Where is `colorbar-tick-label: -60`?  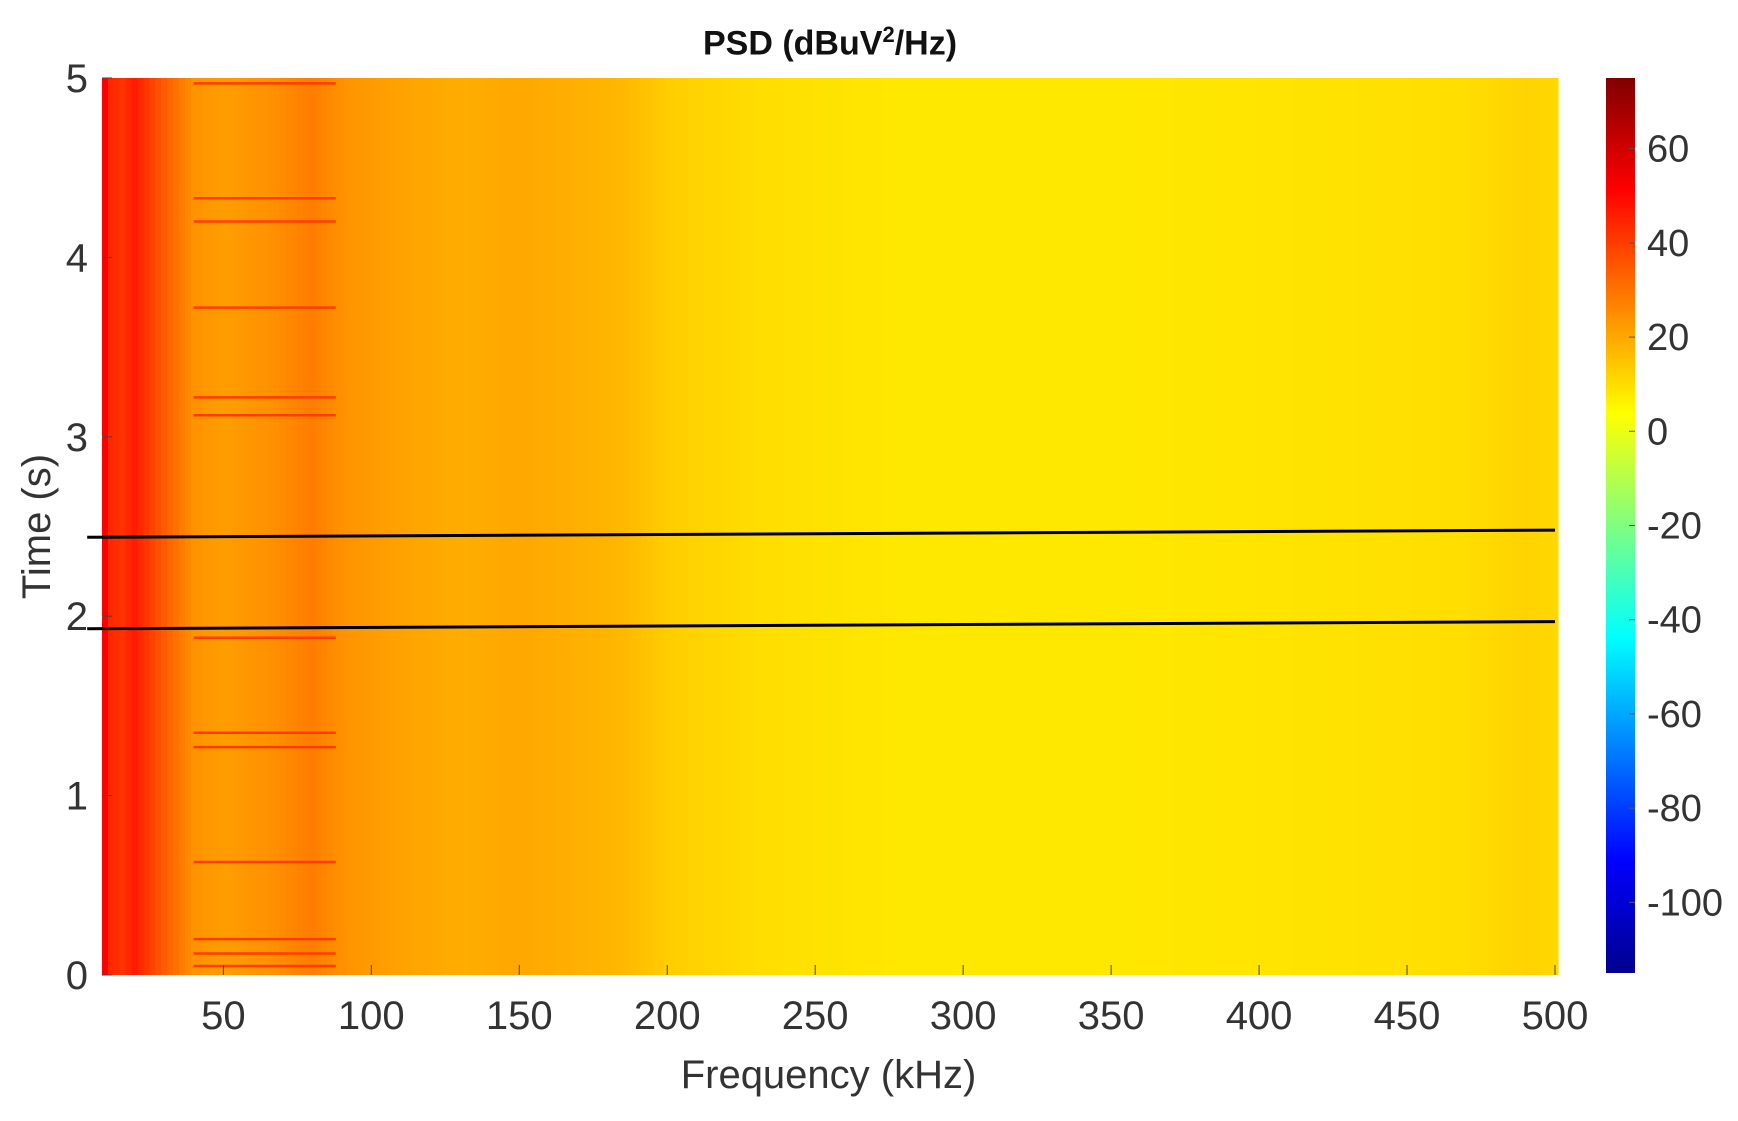 colorbar-tick-label: -60 is located at coordinates (1674, 715).